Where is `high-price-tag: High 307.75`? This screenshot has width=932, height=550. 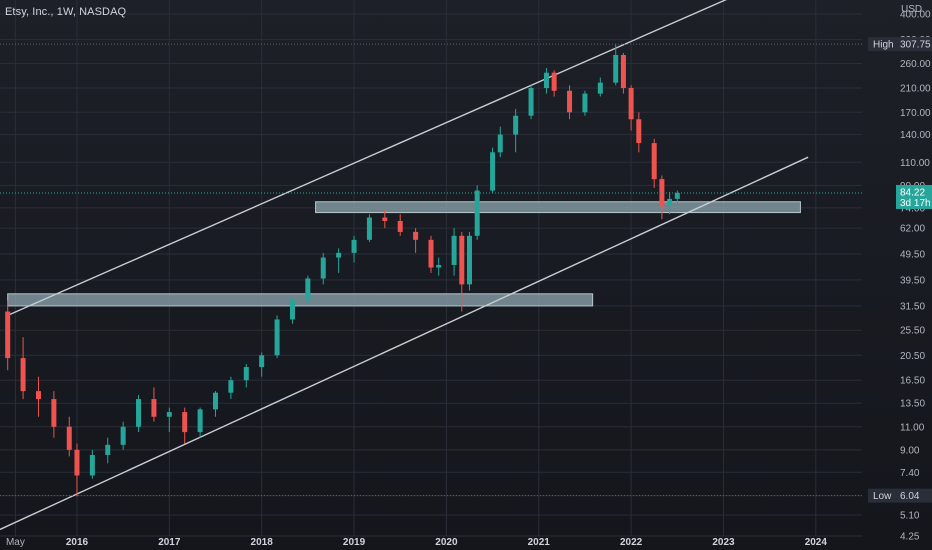 high-price-tag: High 307.75 is located at coordinates (900, 44).